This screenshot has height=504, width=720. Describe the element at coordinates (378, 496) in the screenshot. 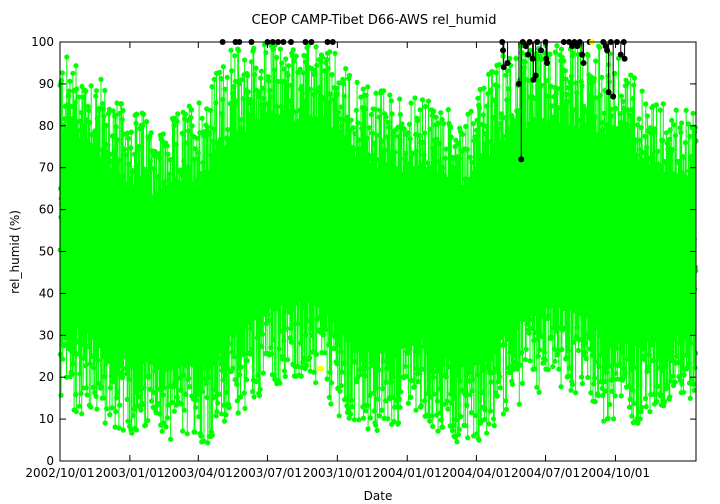

I see `x-axis-label: Date` at that location.